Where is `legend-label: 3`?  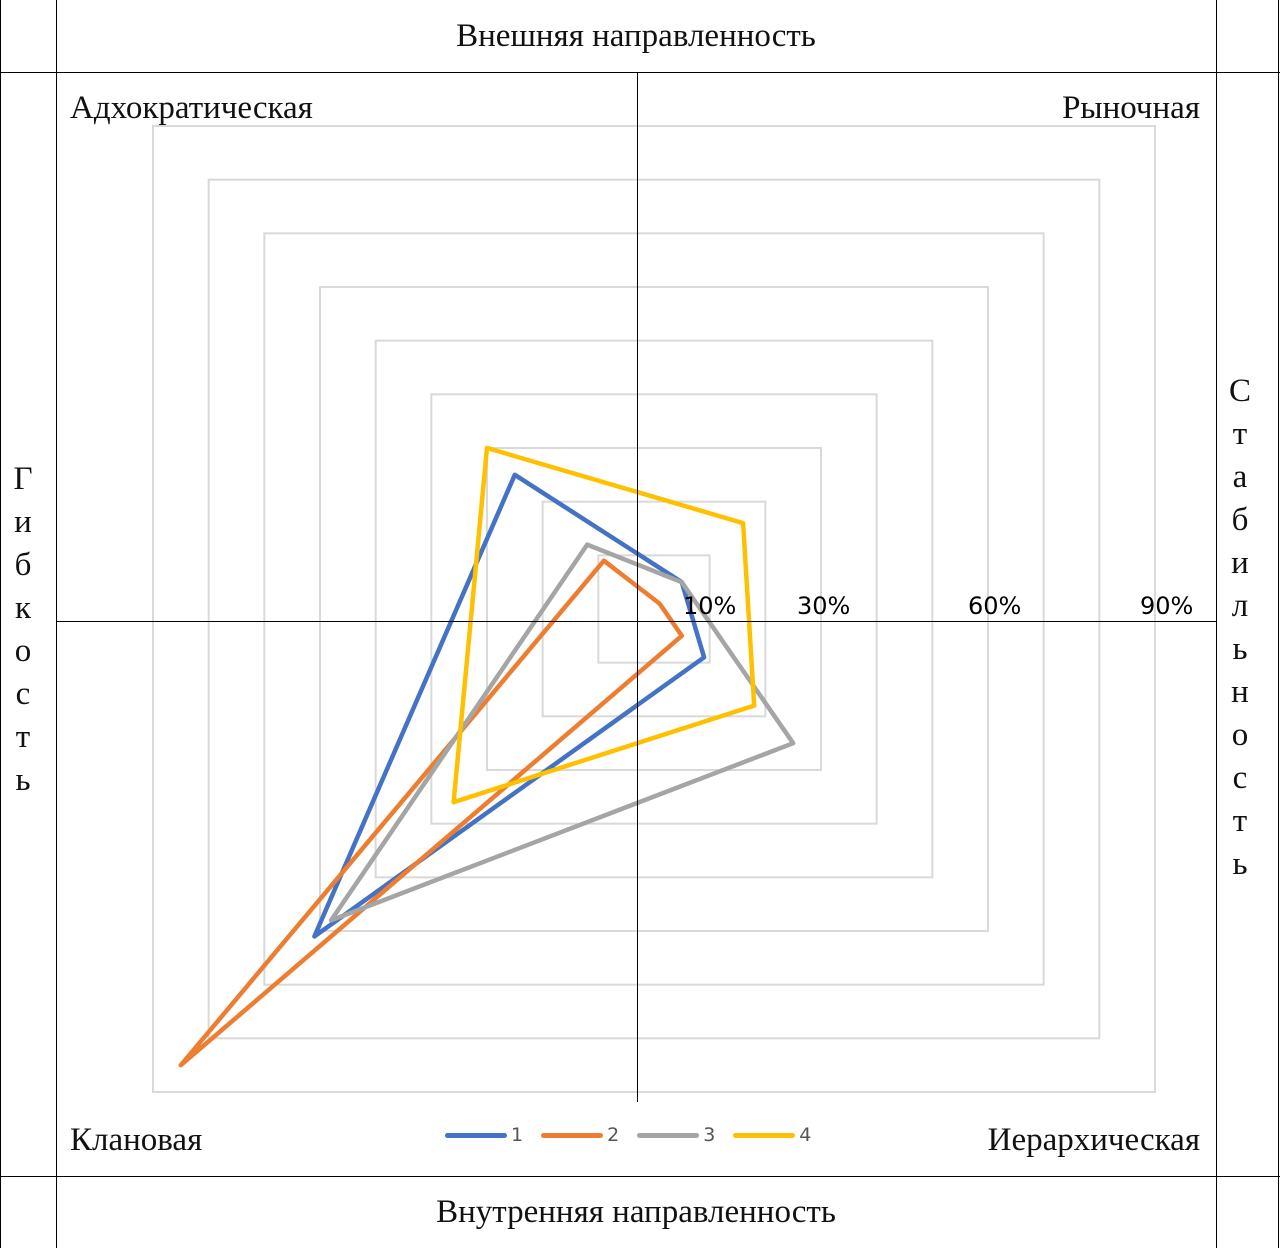
legend-label: 3 is located at coordinates (709, 1135).